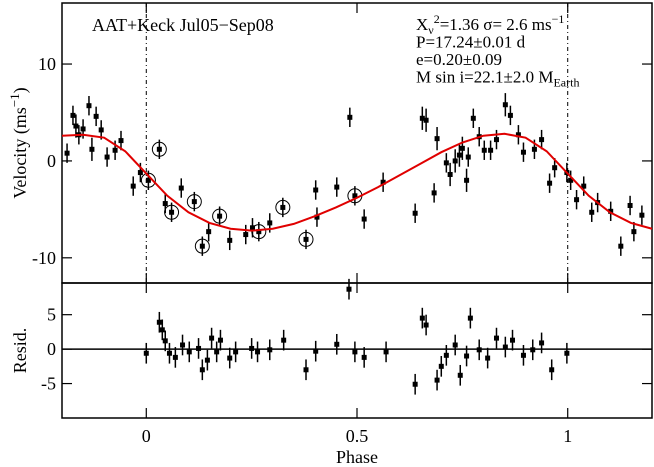 This screenshot has width=654, height=467. Describe the element at coordinates (431, 30) in the screenshot. I see `text-part: ν` at that location.